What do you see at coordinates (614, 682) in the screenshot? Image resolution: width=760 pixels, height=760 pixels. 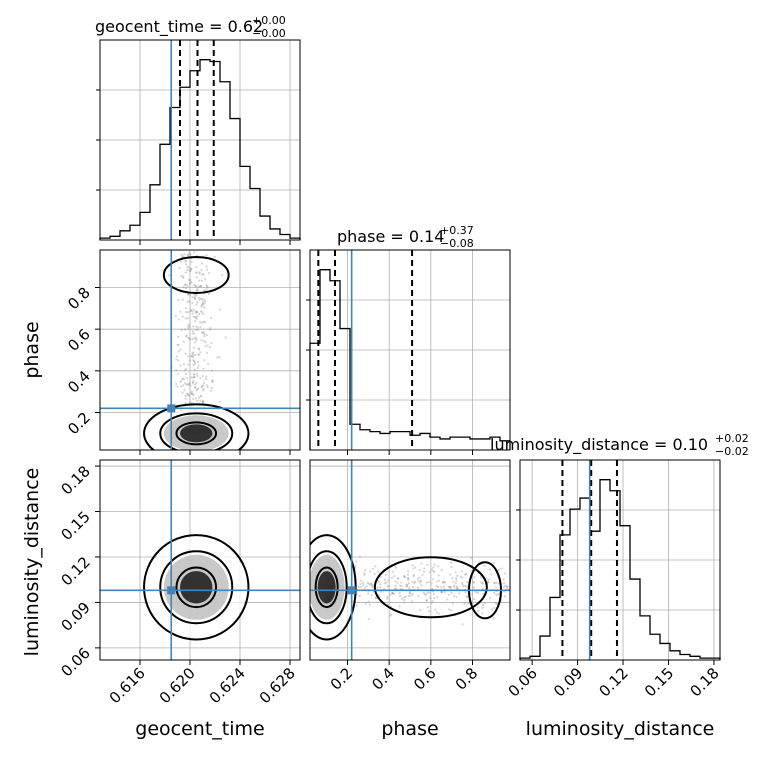 I see `x-tick-label: 0.12` at bounding box center [614, 682].